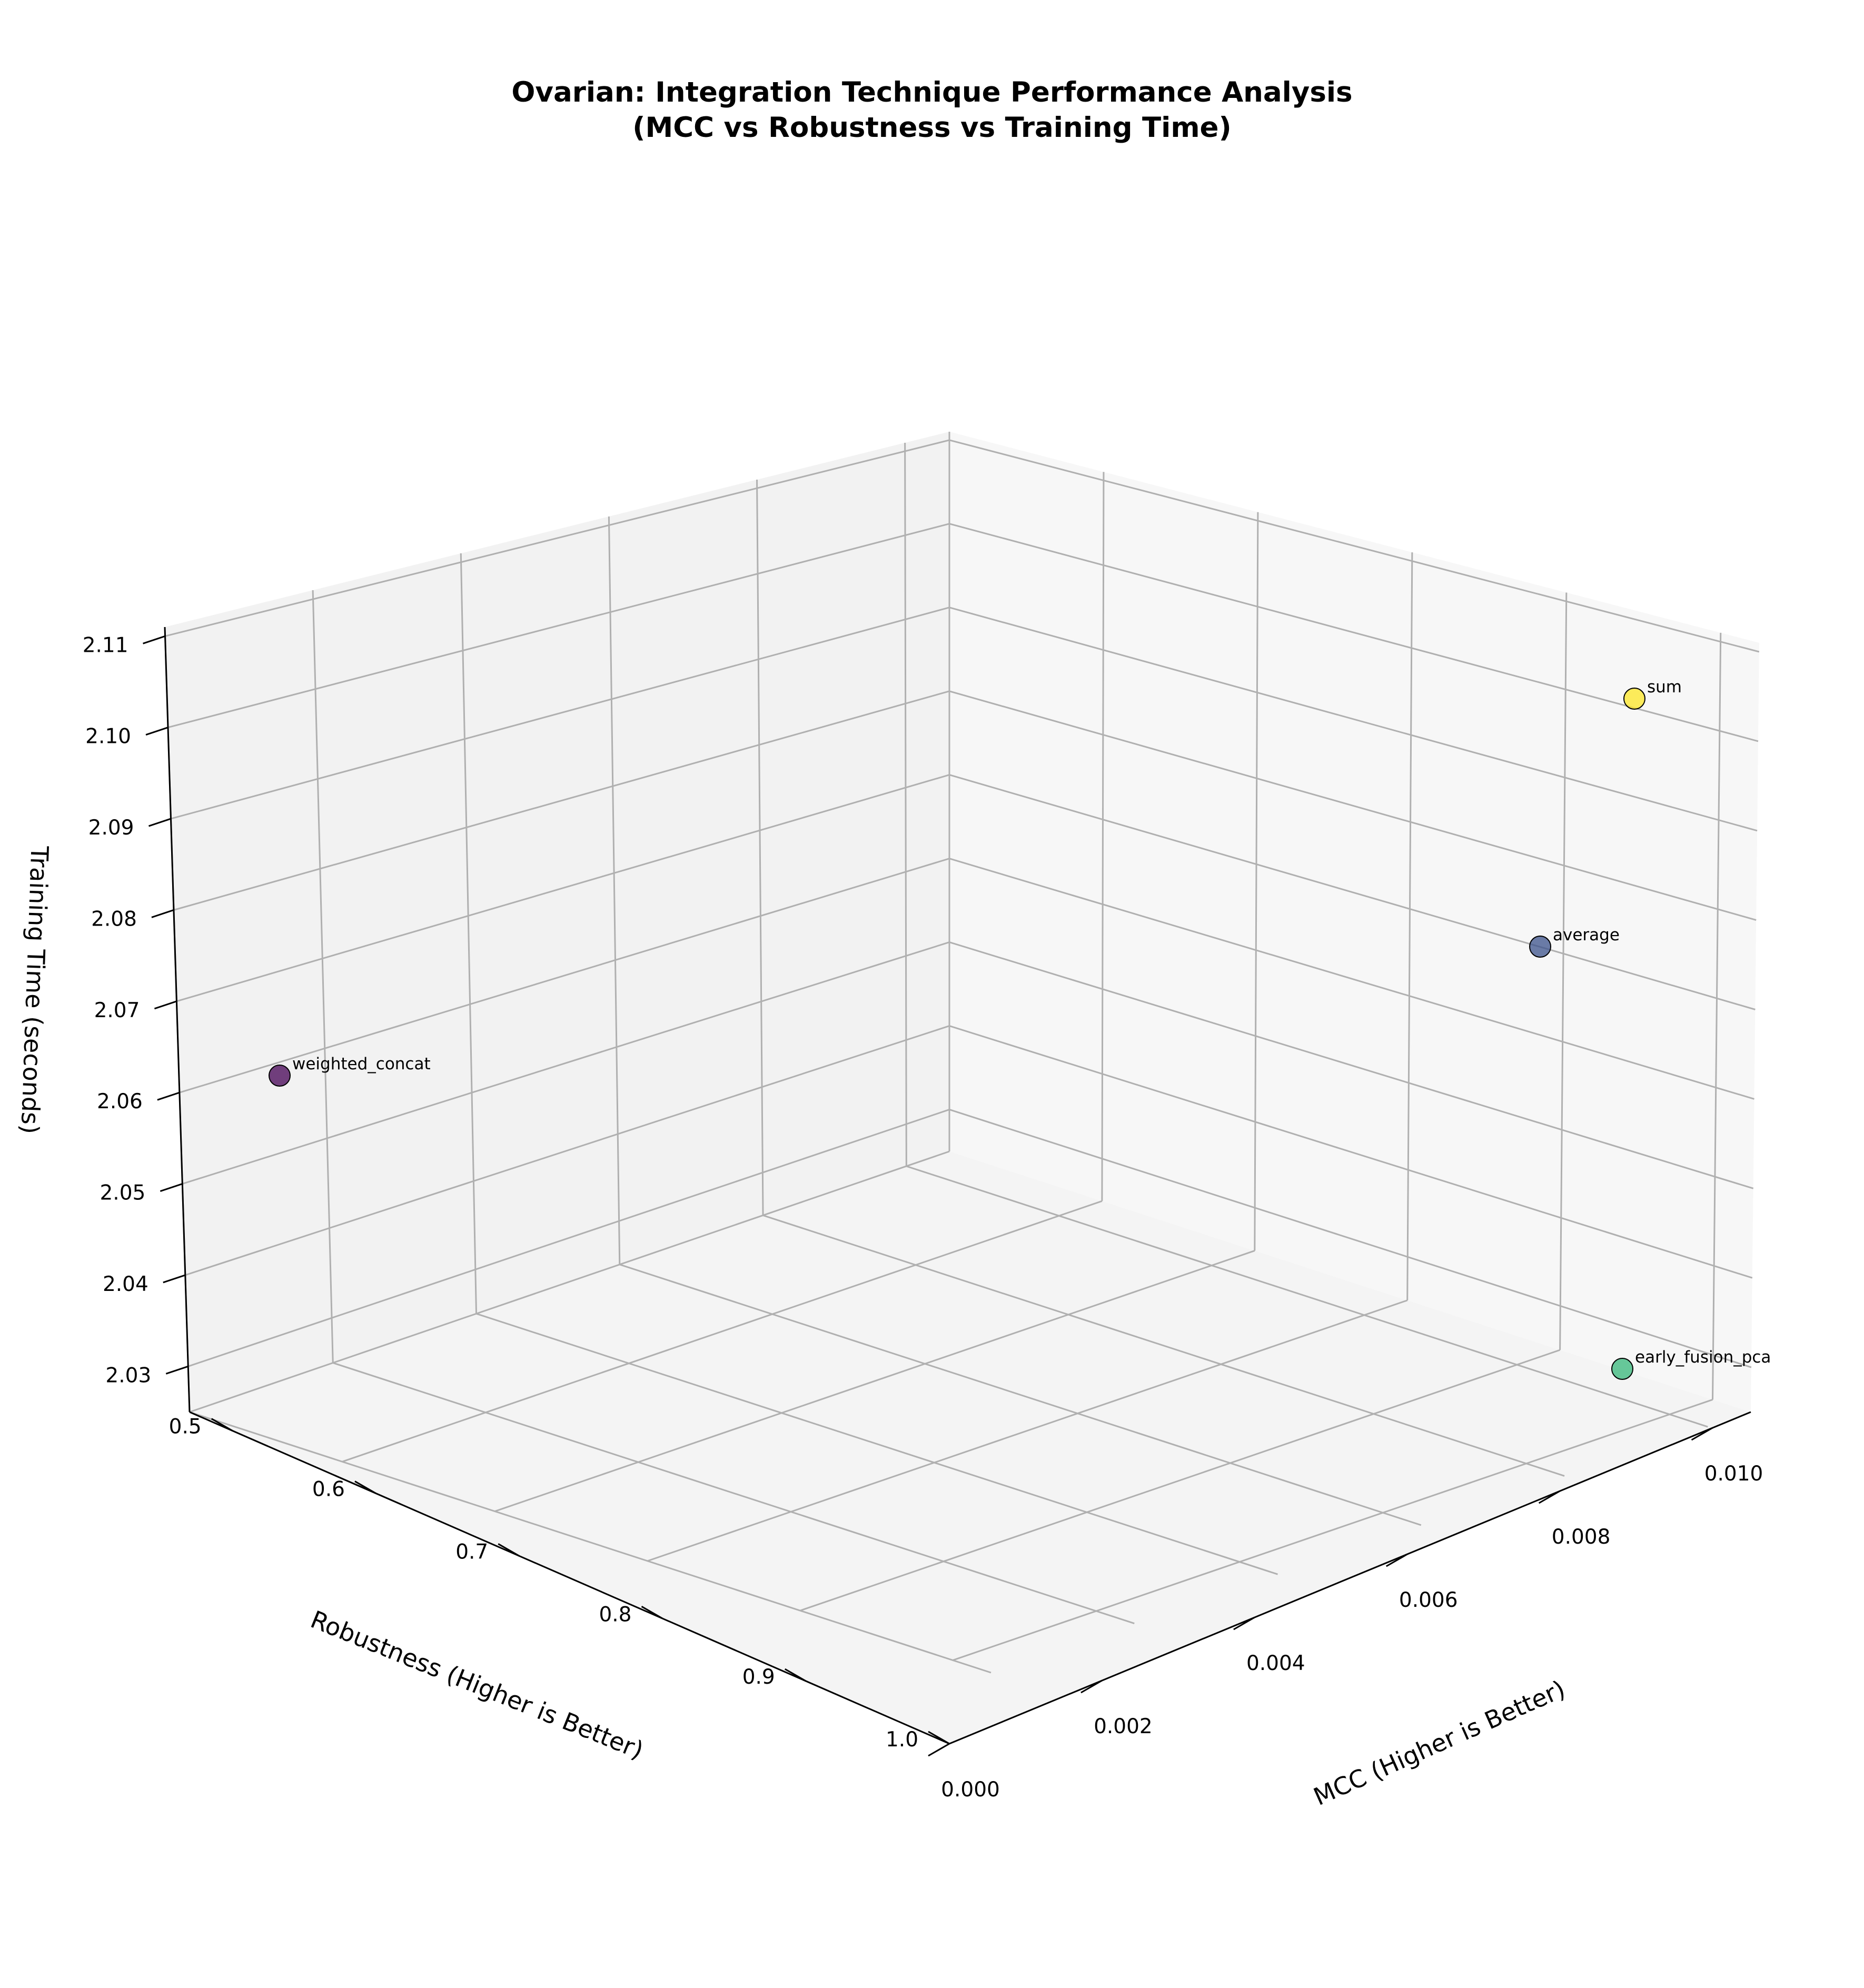 The image size is (1864, 1988). Describe the element at coordinates (1123, 1726) in the screenshot. I see `x-tick-label-1: 0.002` at that location.